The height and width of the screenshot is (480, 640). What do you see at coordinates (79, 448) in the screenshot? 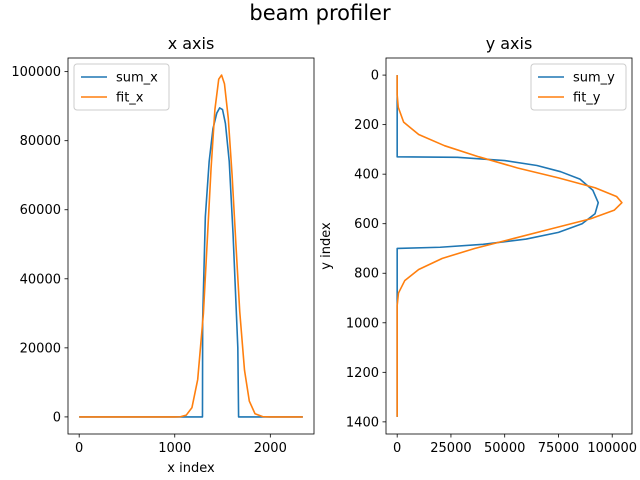
I see `x-axis-x-tick-label: 0` at bounding box center [79, 448].